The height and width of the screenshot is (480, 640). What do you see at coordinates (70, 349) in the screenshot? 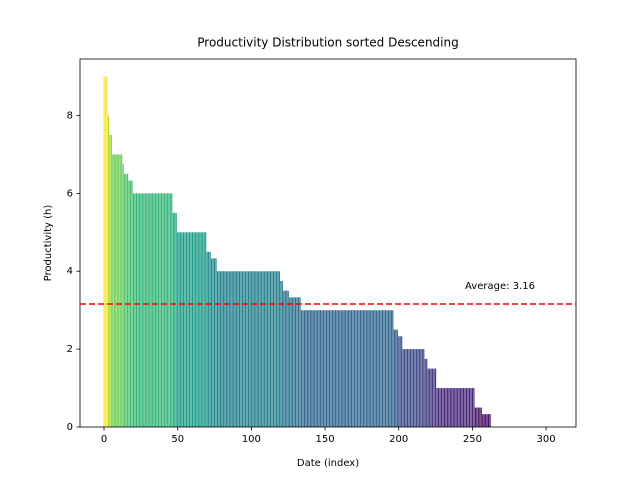
I see `y-tick-label: 2` at bounding box center [70, 349].